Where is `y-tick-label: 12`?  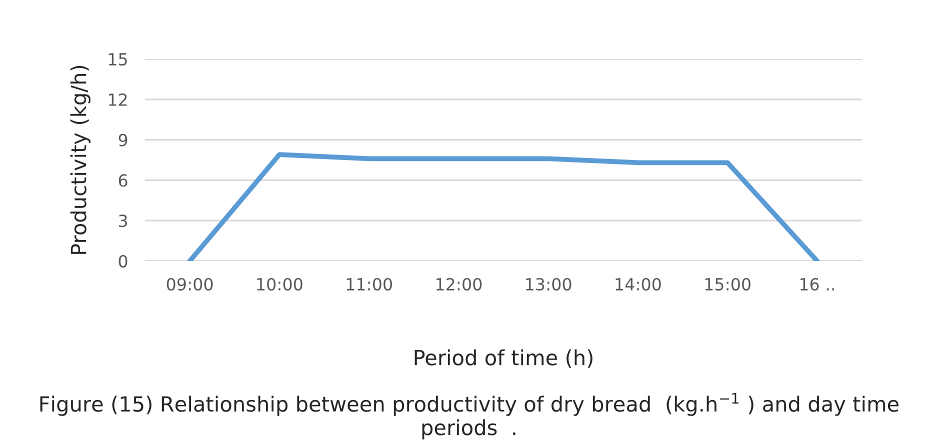 y-tick-label: 12 is located at coordinates (117, 99).